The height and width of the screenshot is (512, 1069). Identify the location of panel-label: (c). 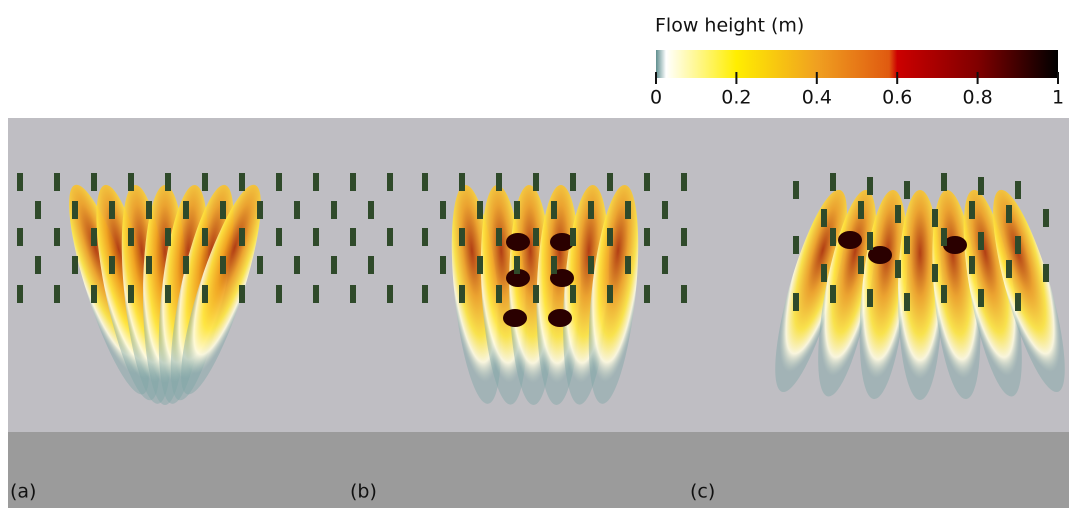
(702, 492).